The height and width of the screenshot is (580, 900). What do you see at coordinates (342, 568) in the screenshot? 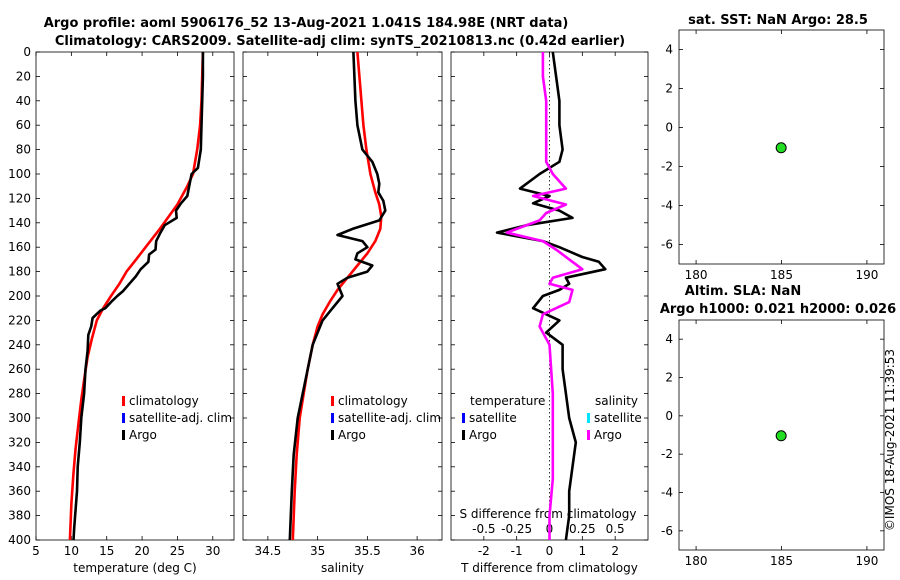
I see `x-axis-label: salinity` at bounding box center [342, 568].